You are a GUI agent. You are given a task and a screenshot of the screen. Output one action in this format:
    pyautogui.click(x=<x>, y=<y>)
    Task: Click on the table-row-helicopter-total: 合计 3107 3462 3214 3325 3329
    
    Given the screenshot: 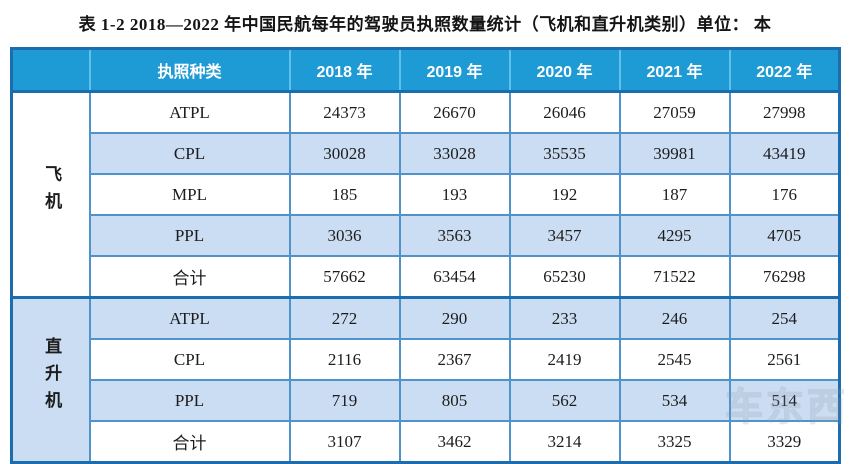 What is the action you would take?
    pyautogui.click(x=426, y=442)
    